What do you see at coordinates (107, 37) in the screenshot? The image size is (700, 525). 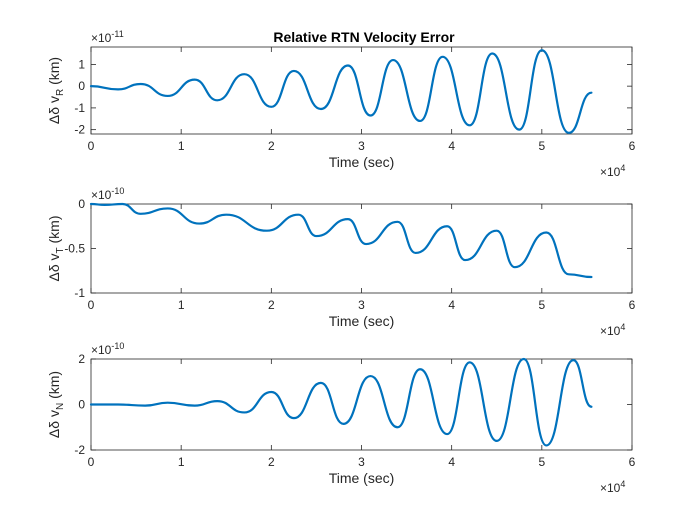 I see `y-exponent: ×10⁻¹¹` at bounding box center [107, 37].